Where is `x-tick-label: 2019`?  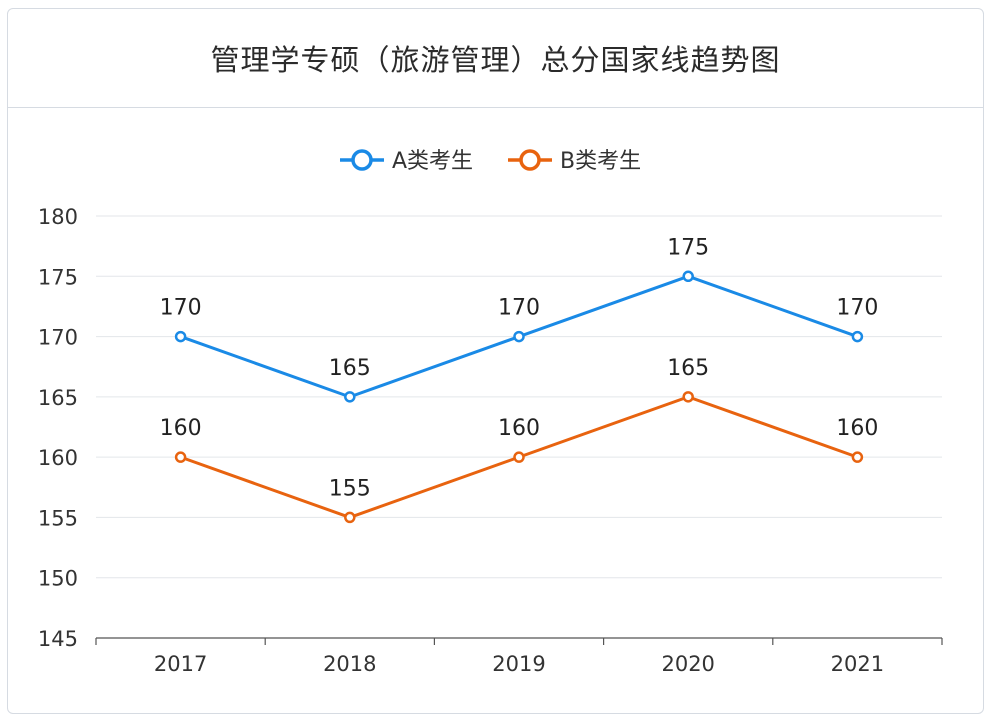
x-tick-label: 2019 is located at coordinates (518, 664).